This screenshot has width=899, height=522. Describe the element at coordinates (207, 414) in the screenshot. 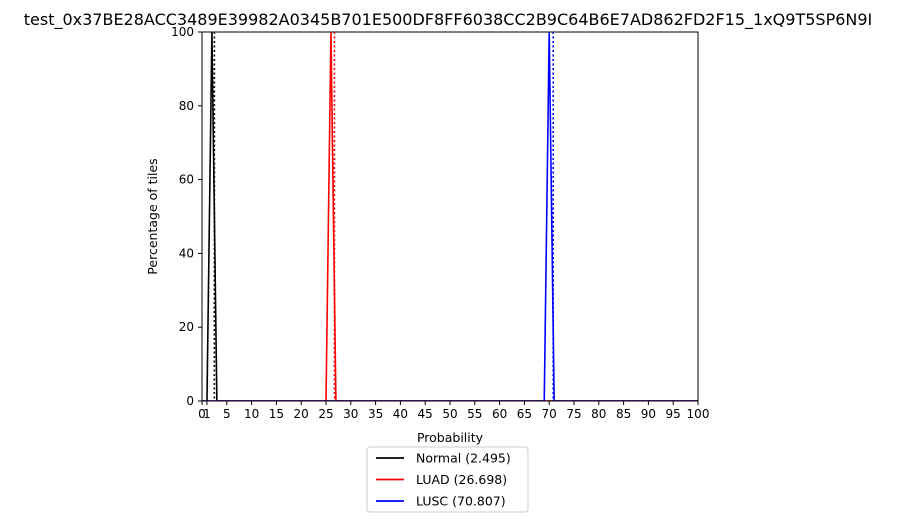

I see `x-tick-label: 1` at that location.